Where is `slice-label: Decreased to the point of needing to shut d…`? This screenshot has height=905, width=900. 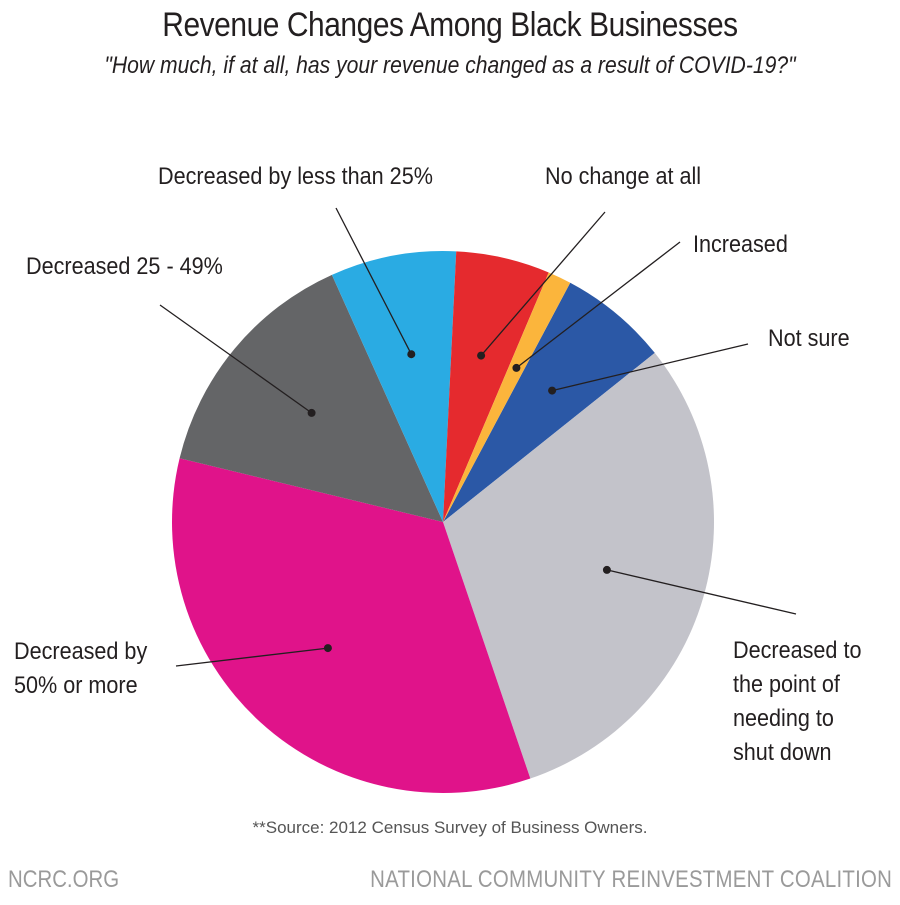 slice-label: Decreased to the point of needing to shut d… is located at coordinates (797, 700).